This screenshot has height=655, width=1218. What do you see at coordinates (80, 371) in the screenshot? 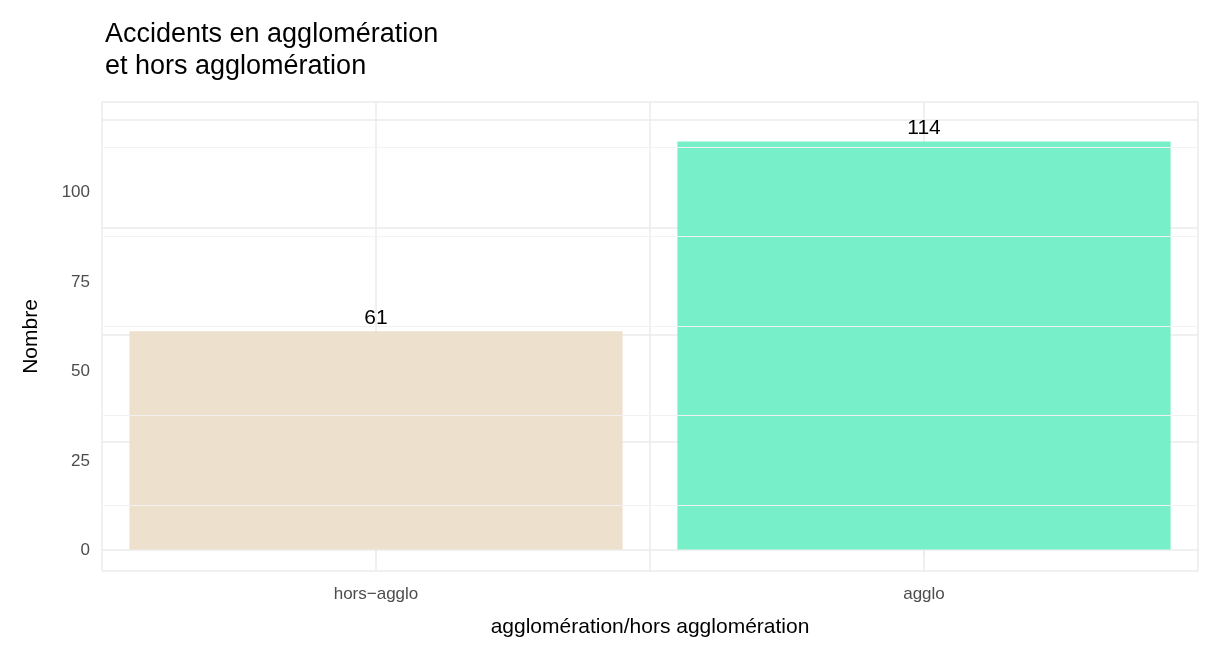
I see `y-tick-label: 50` at bounding box center [80, 371].